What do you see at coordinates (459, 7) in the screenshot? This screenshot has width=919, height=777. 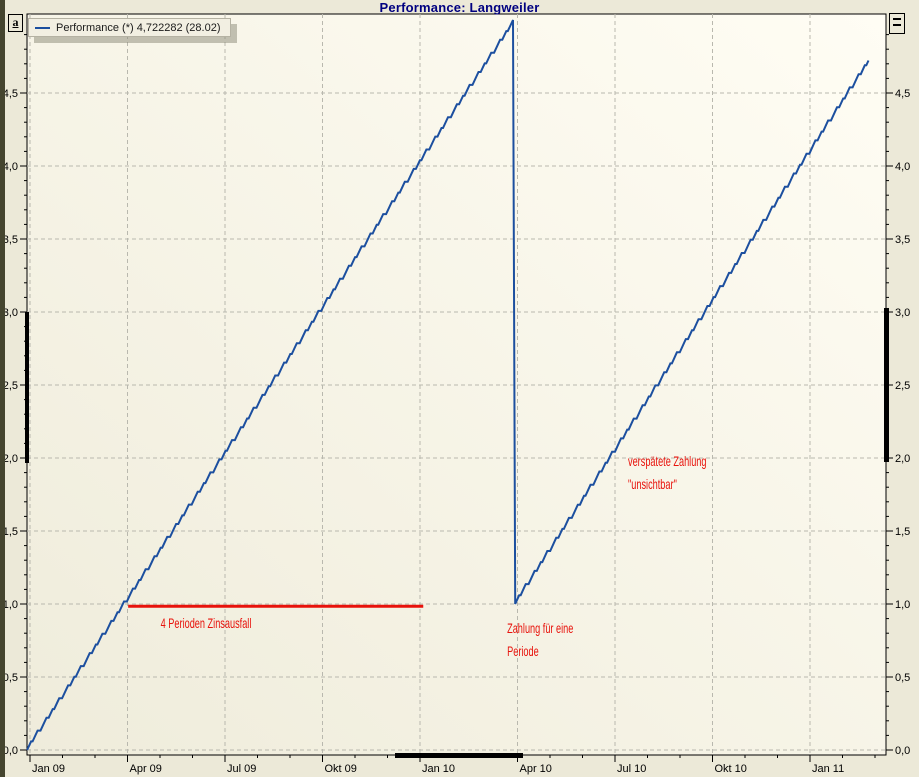 I see `chart-title: Performance: Langweiler` at bounding box center [459, 7].